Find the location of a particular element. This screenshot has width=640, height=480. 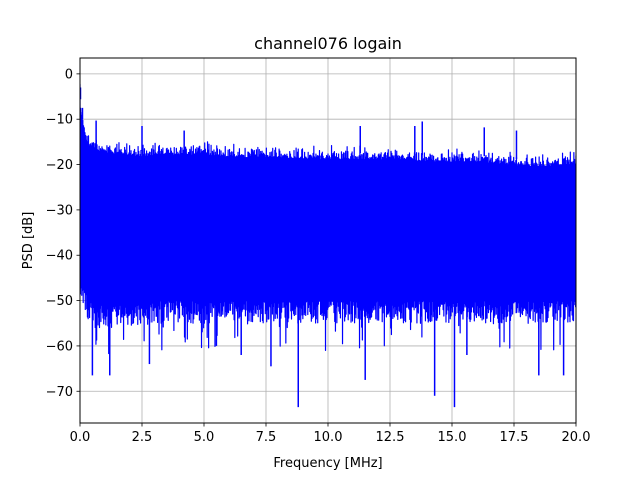

x-tick-label: 15.0 is located at coordinates (452, 437).